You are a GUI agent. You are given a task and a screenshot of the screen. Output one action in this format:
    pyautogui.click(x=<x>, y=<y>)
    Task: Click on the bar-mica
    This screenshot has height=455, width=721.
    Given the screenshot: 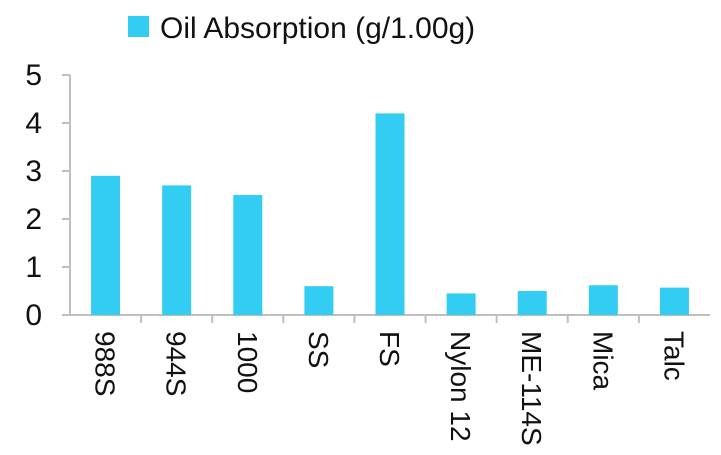 What is the action you would take?
    pyautogui.click(x=603, y=300)
    